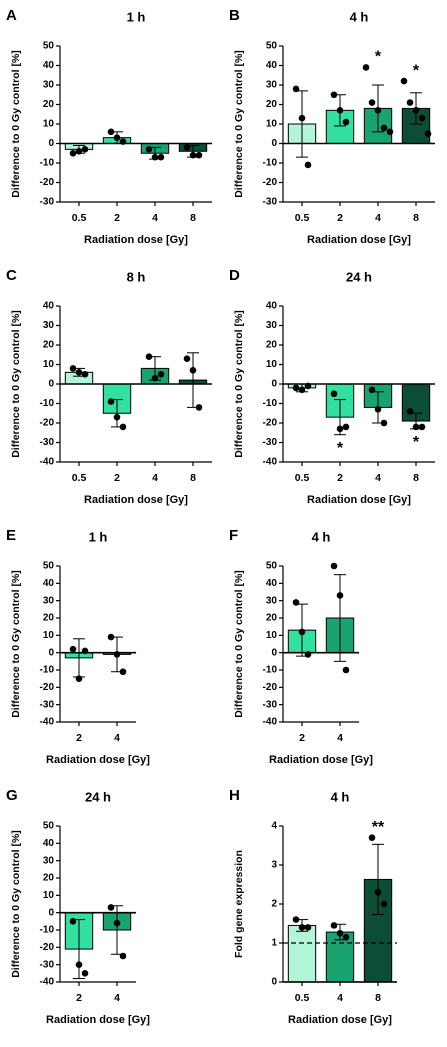  I want to click on panel-letter: H, so click(234, 795).